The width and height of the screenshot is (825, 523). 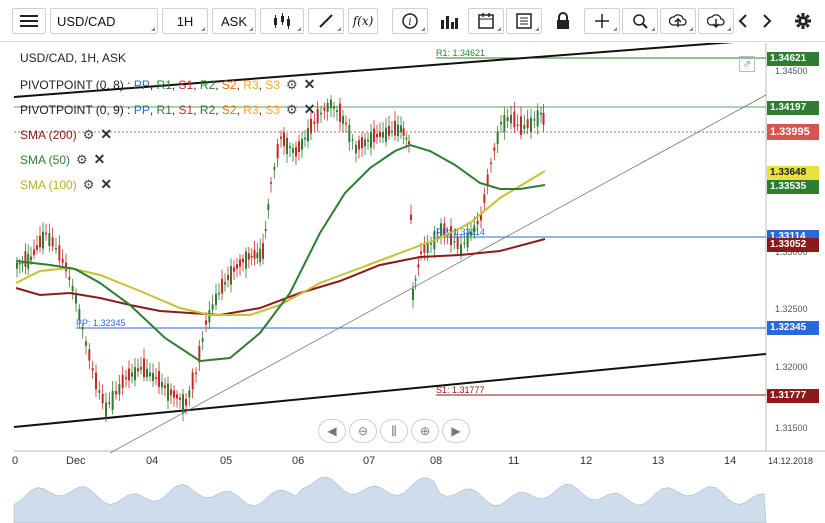 I want to click on interval-label: 1H, so click(x=185, y=21).